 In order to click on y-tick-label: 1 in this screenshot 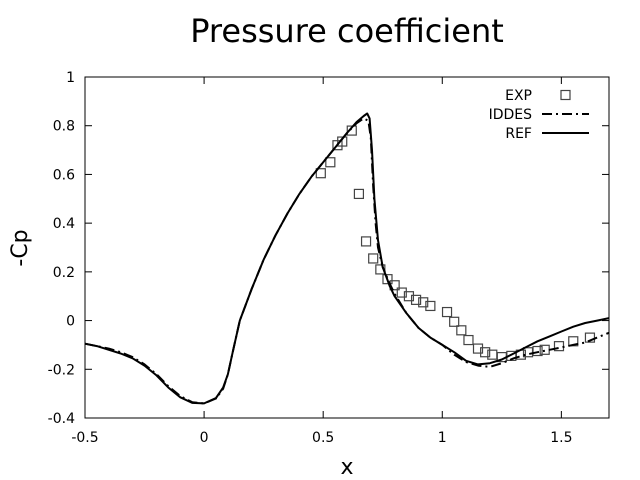, I will do `click(70, 78)`.